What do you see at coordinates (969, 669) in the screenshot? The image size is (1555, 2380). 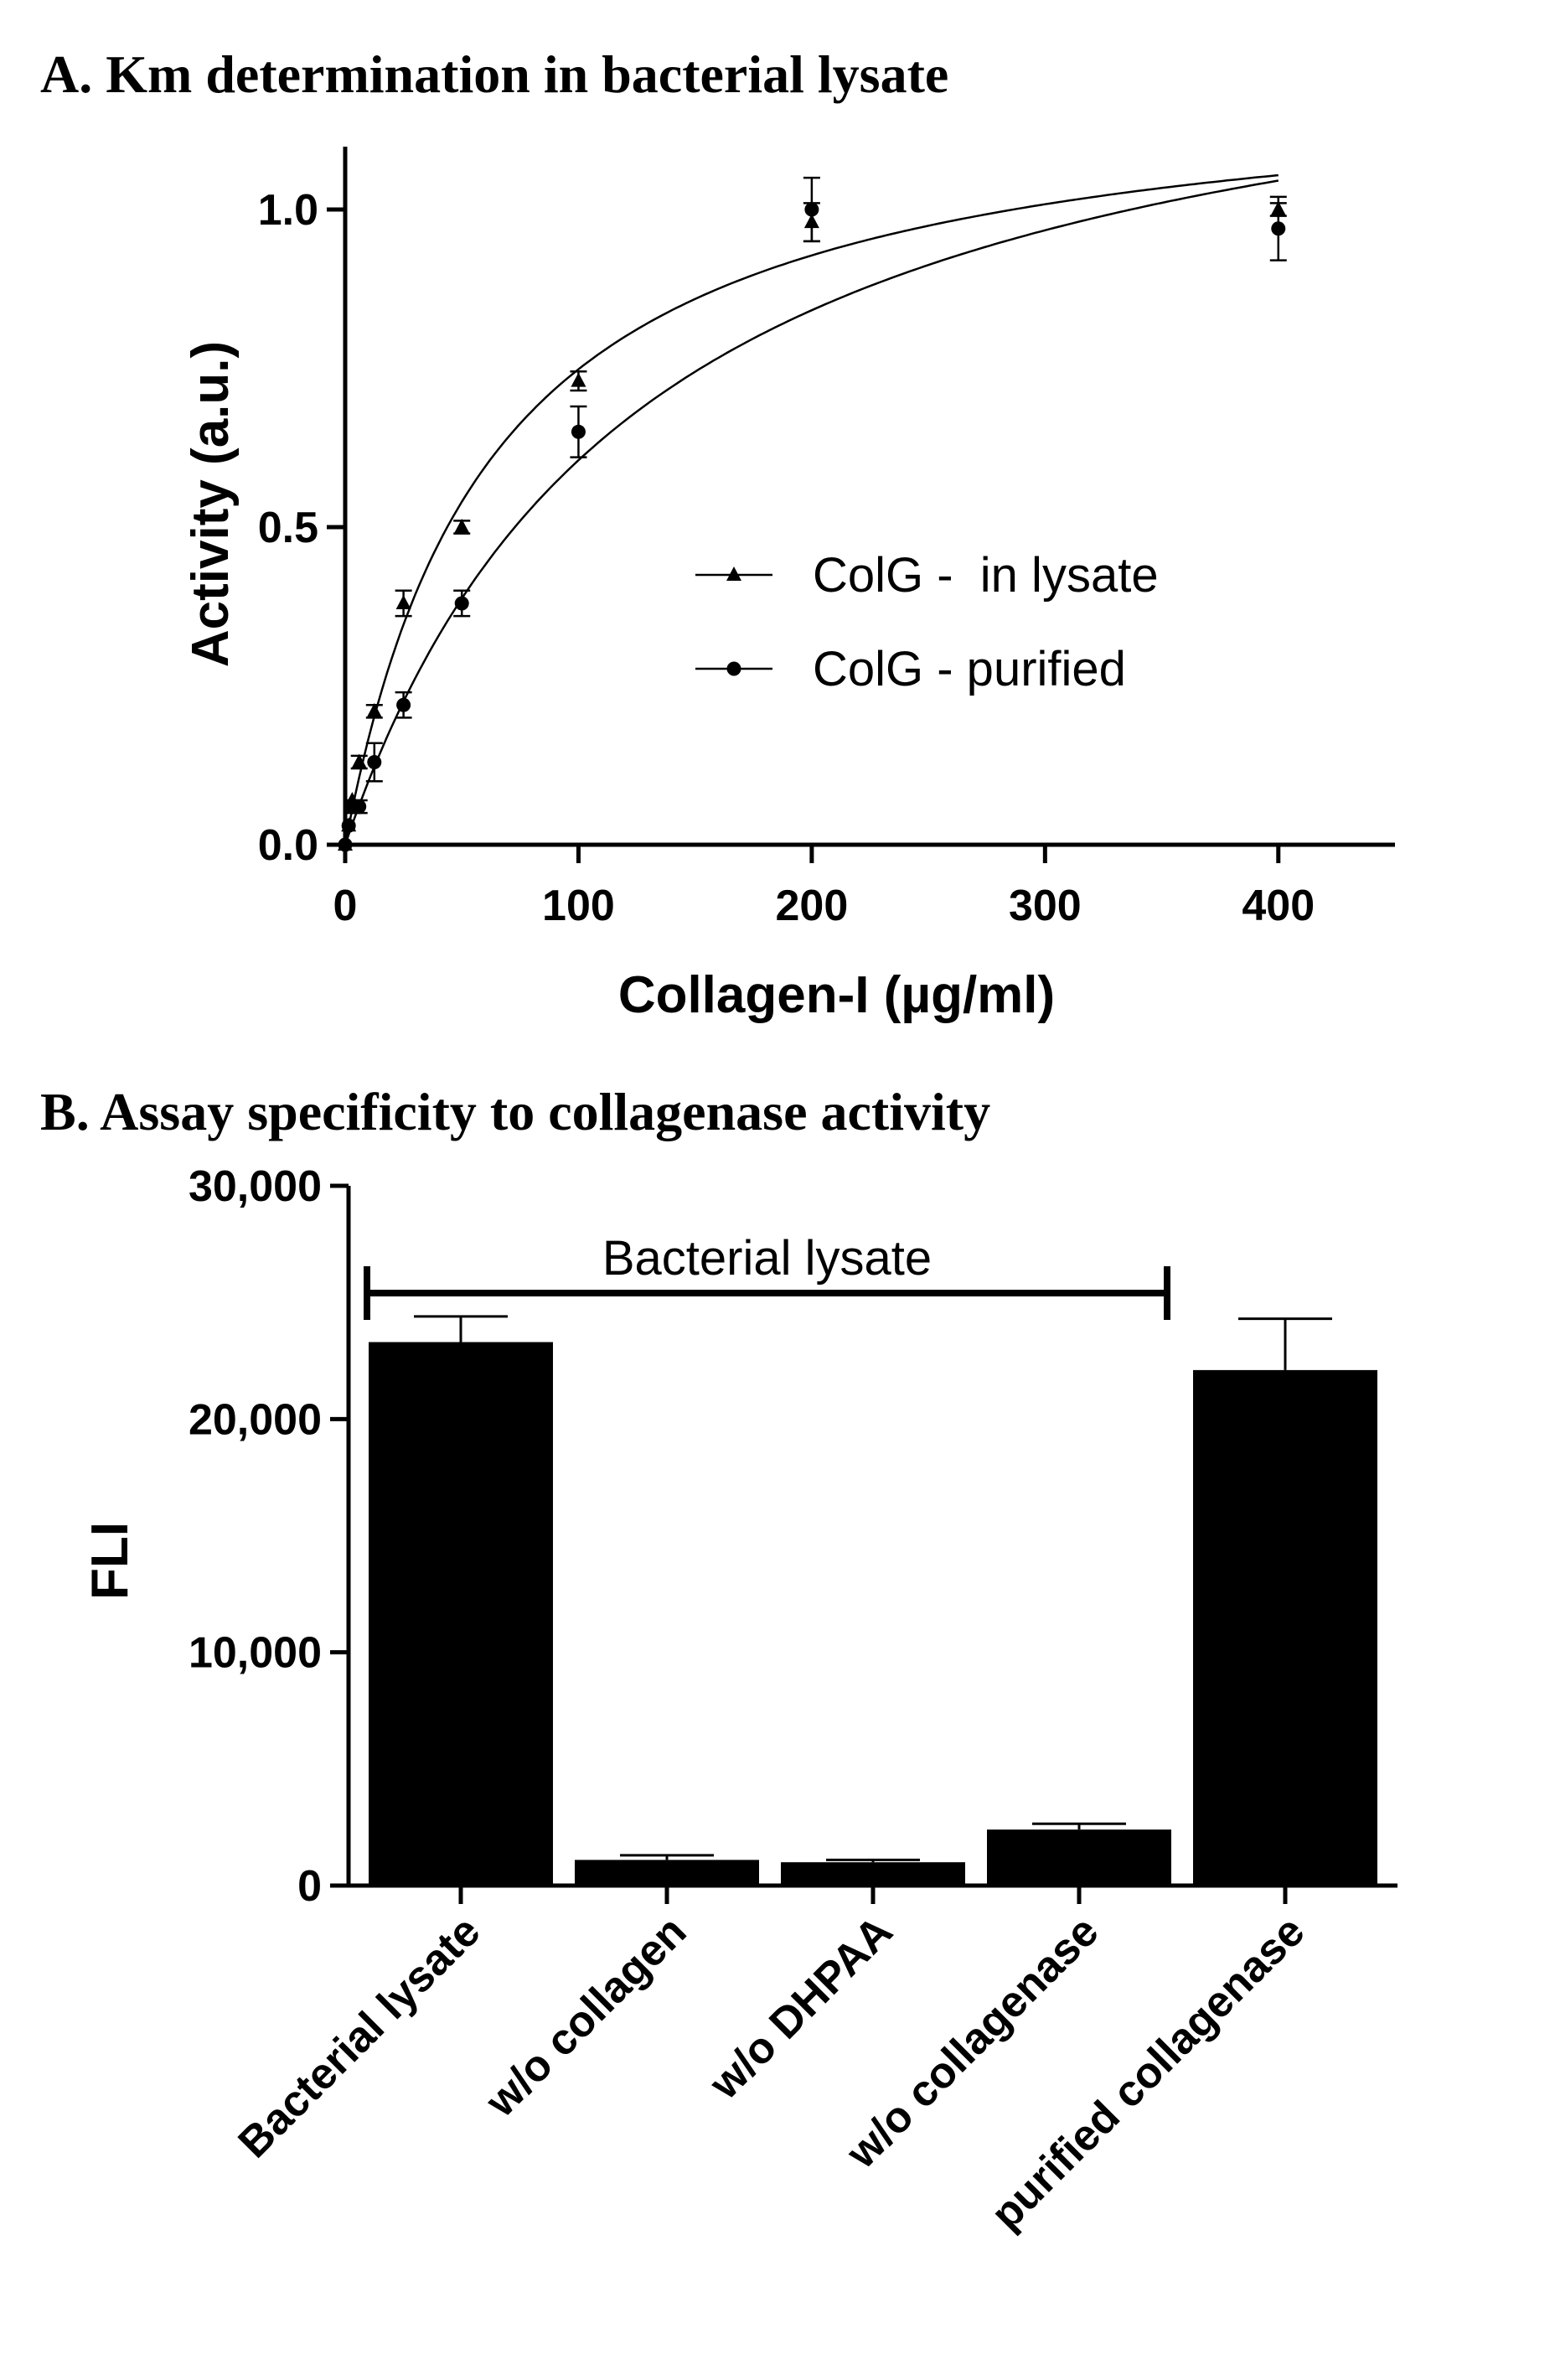 I see `legend-entry: ColG - purified` at bounding box center [969, 669].